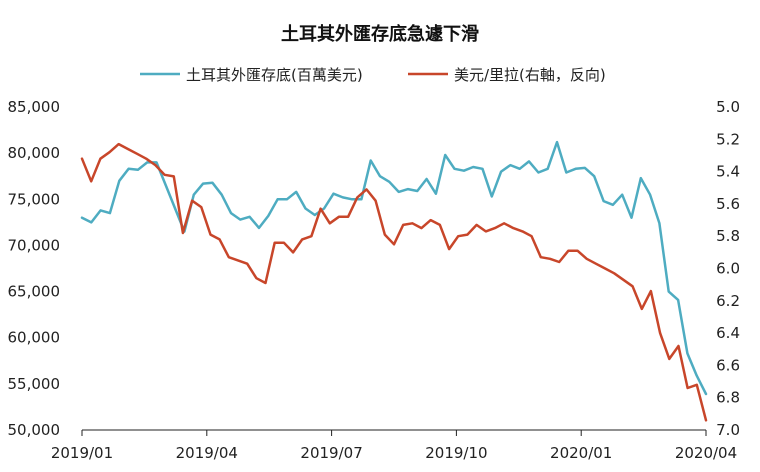  Describe the element at coordinates (34, 338) in the screenshot. I see `y-left-tick-label: 60,000` at that location.